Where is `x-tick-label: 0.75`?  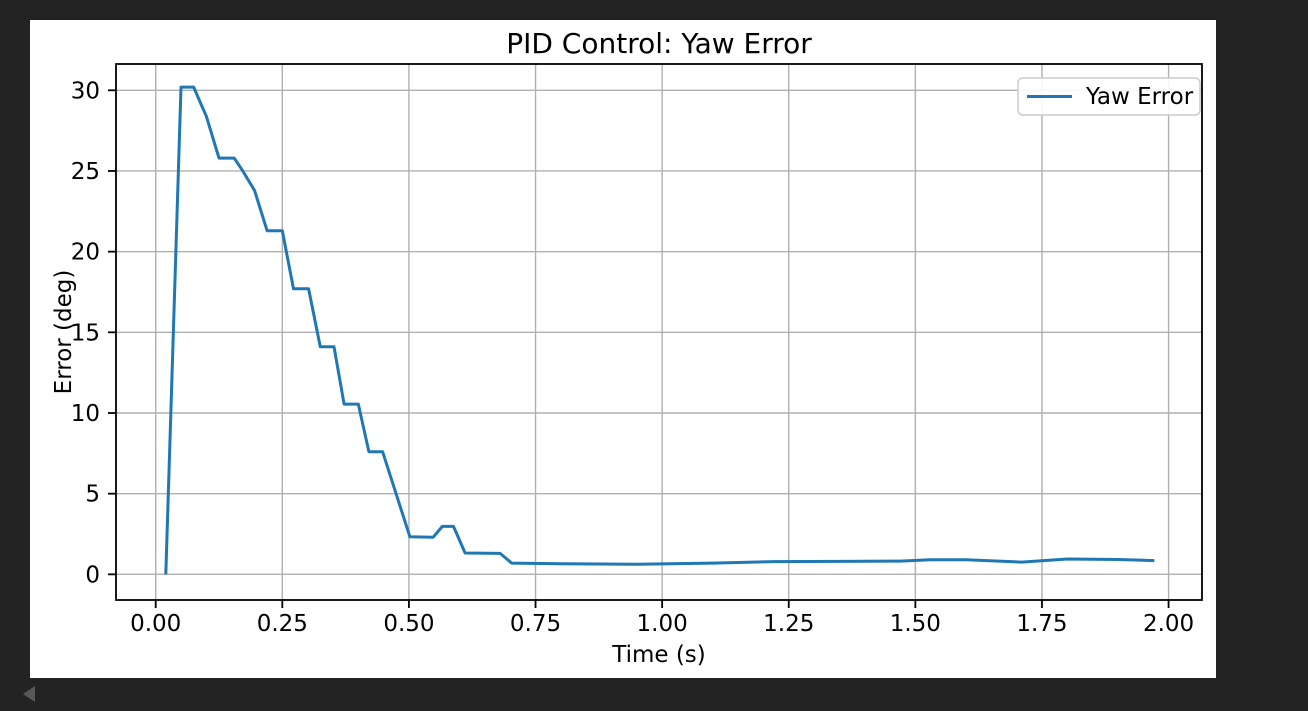 x-tick-label: 0.75 is located at coordinates (535, 624).